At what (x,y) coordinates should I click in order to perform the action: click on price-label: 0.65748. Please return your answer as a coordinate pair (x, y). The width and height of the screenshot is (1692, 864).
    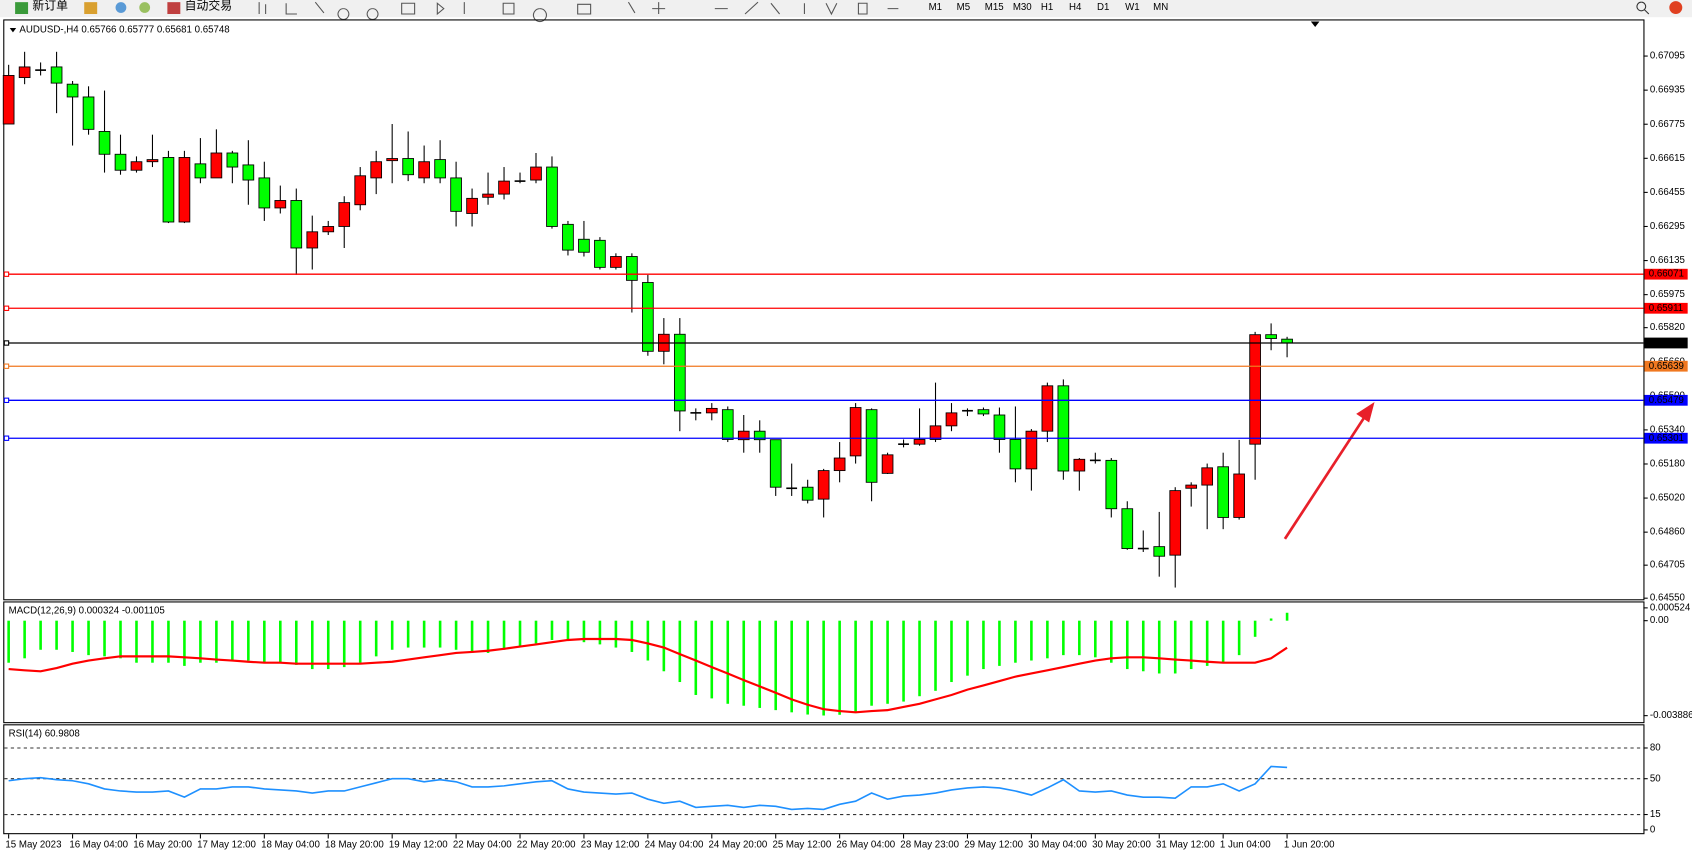
    Looking at the image, I should click on (1666, 343).